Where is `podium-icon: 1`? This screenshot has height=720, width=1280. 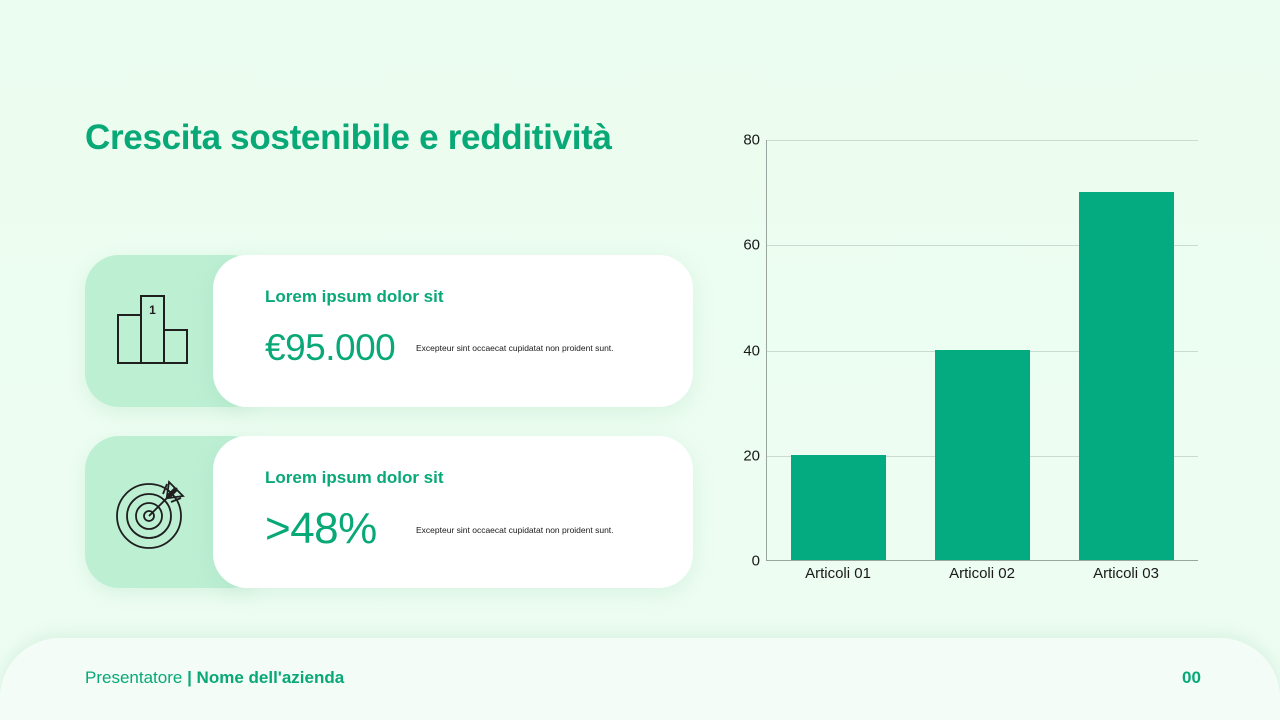 podium-icon: 1 is located at coordinates (152, 329).